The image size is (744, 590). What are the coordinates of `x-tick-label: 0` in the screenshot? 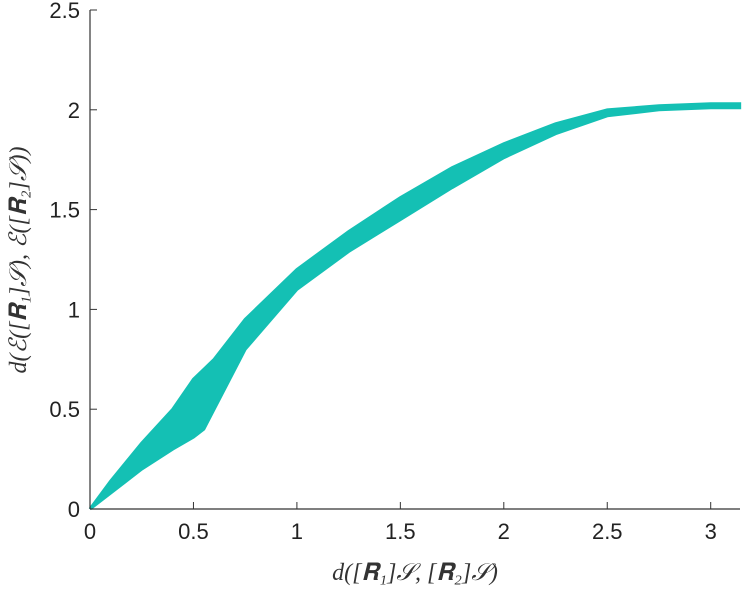 It's located at (90, 531).